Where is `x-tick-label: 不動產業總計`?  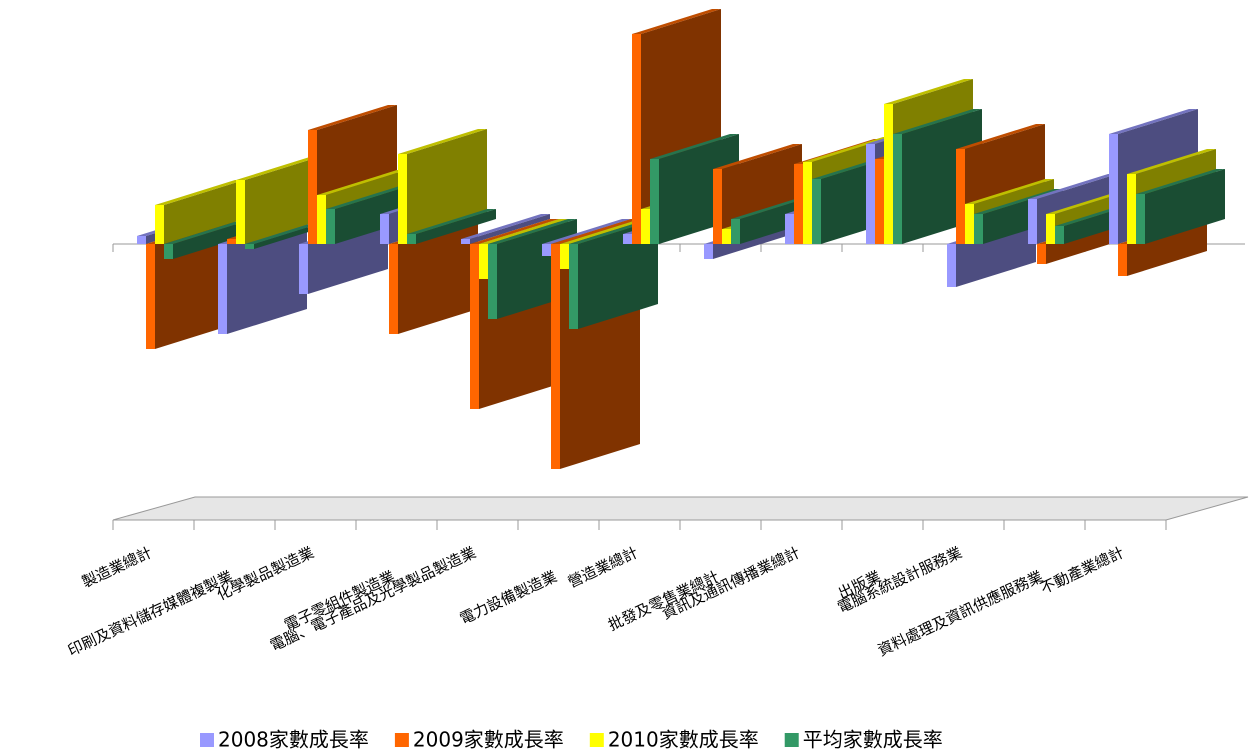
x-tick-label: 不動產業總計 is located at coordinates (1082, 570).